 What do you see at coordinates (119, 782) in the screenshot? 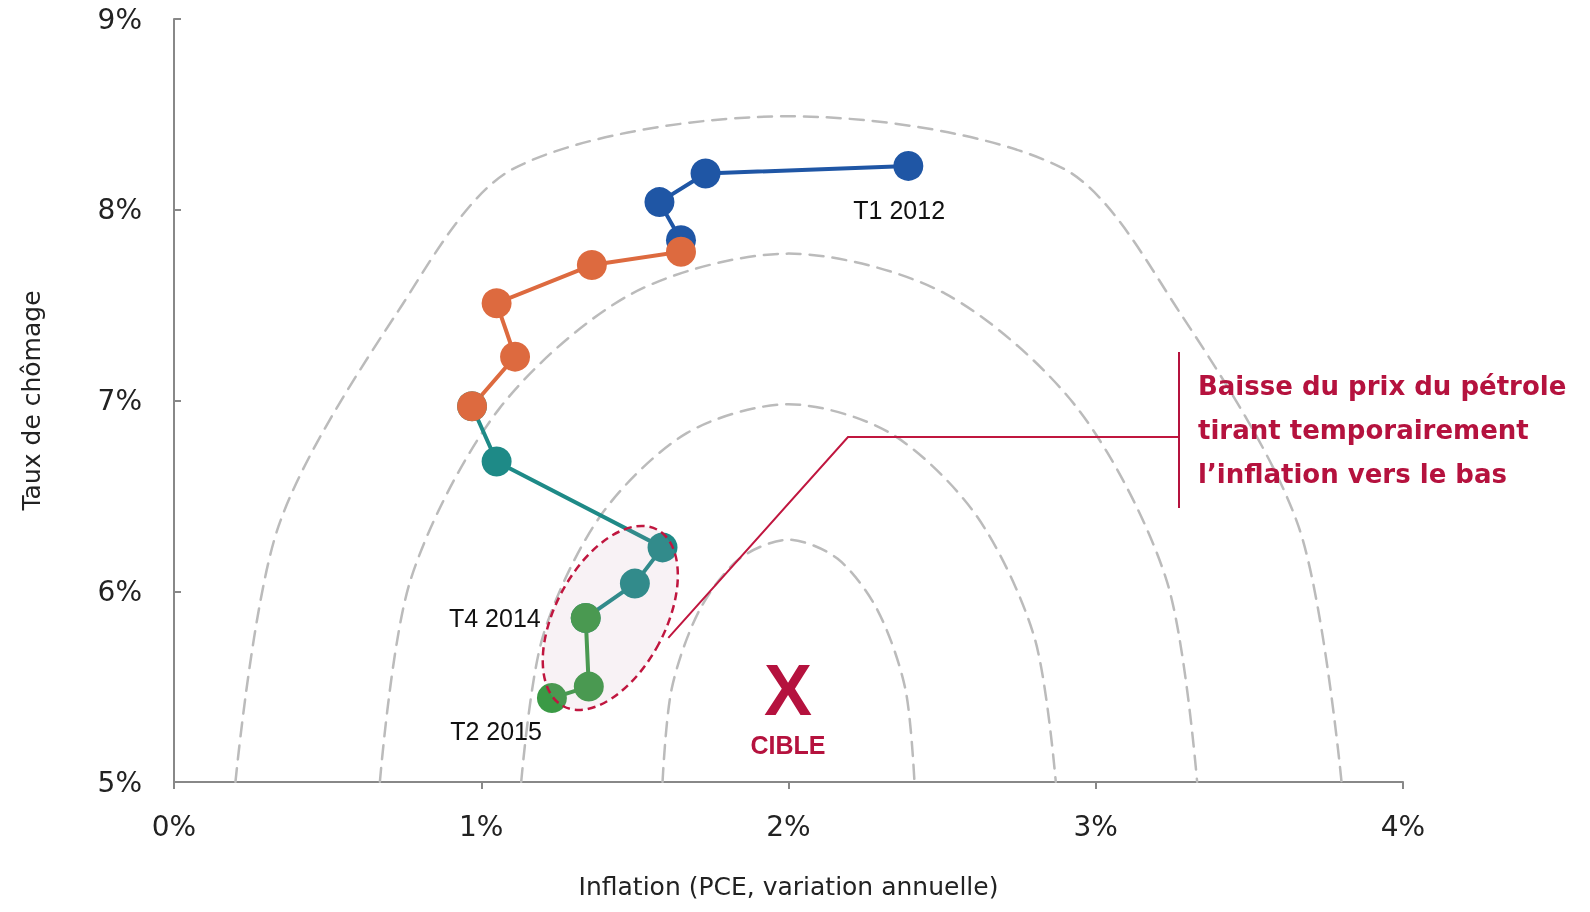
I see `y-tick-label: 5%` at bounding box center [119, 782].